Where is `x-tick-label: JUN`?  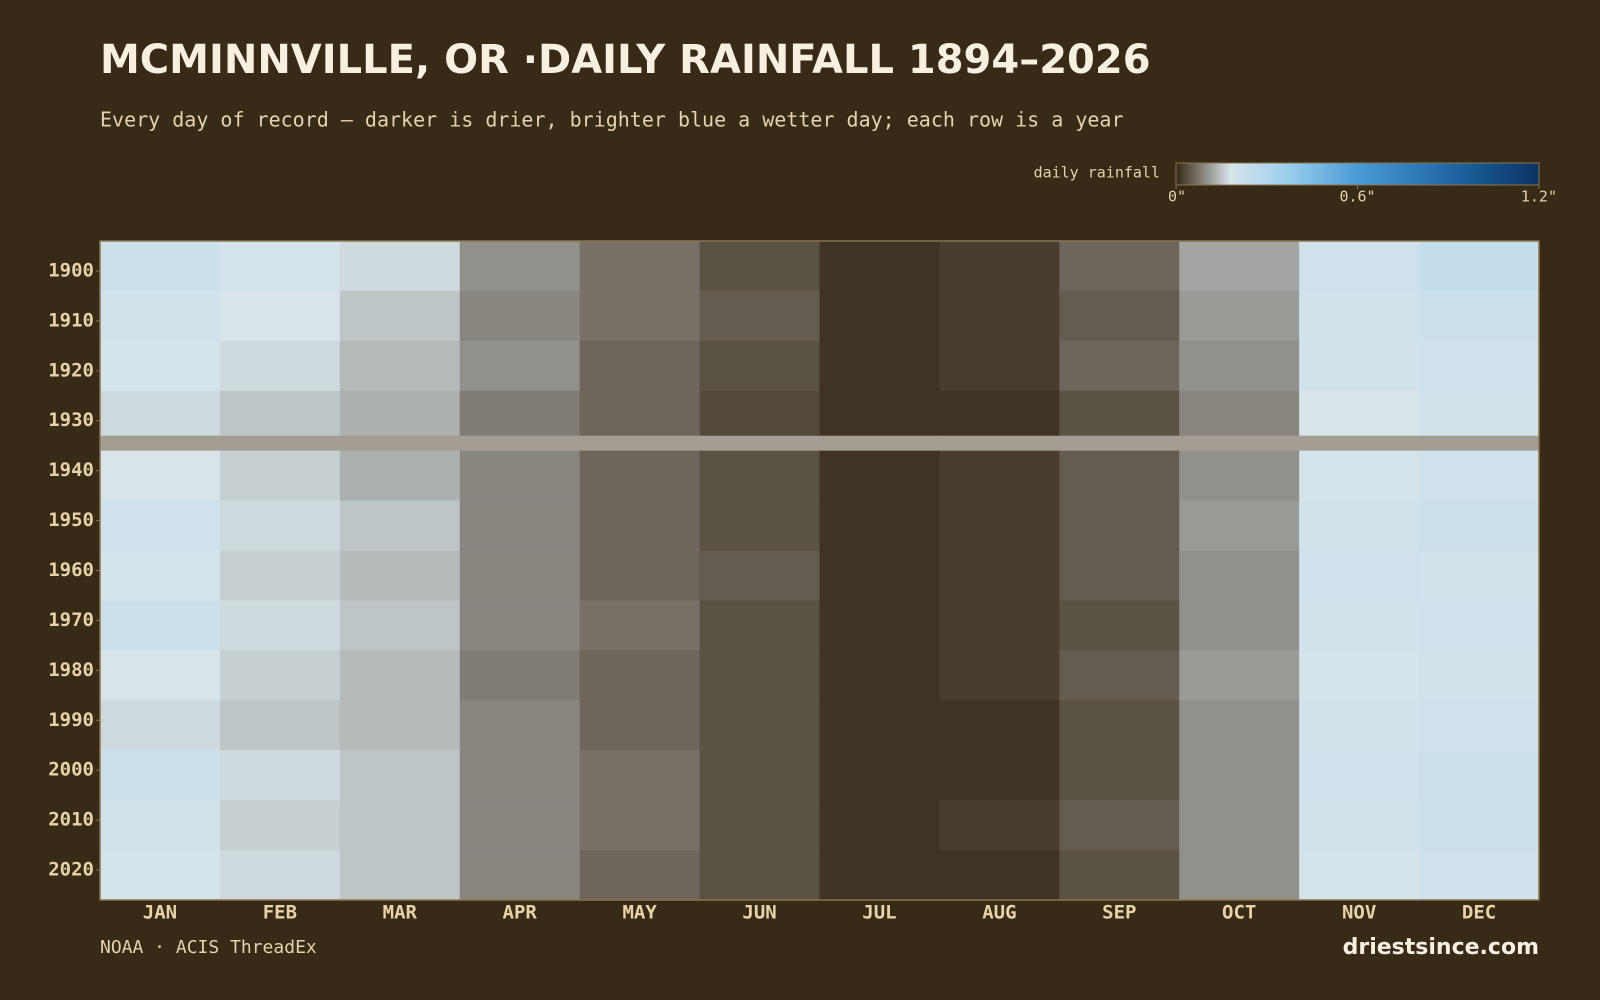 x-tick-label: JUN is located at coordinates (759, 913).